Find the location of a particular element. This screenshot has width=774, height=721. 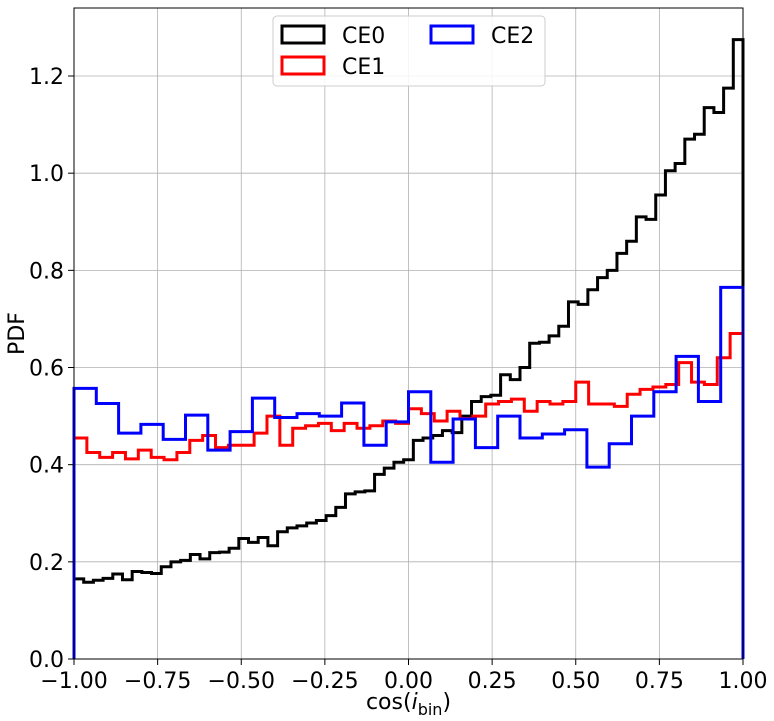

legend-box is located at coordinates (409, 51).